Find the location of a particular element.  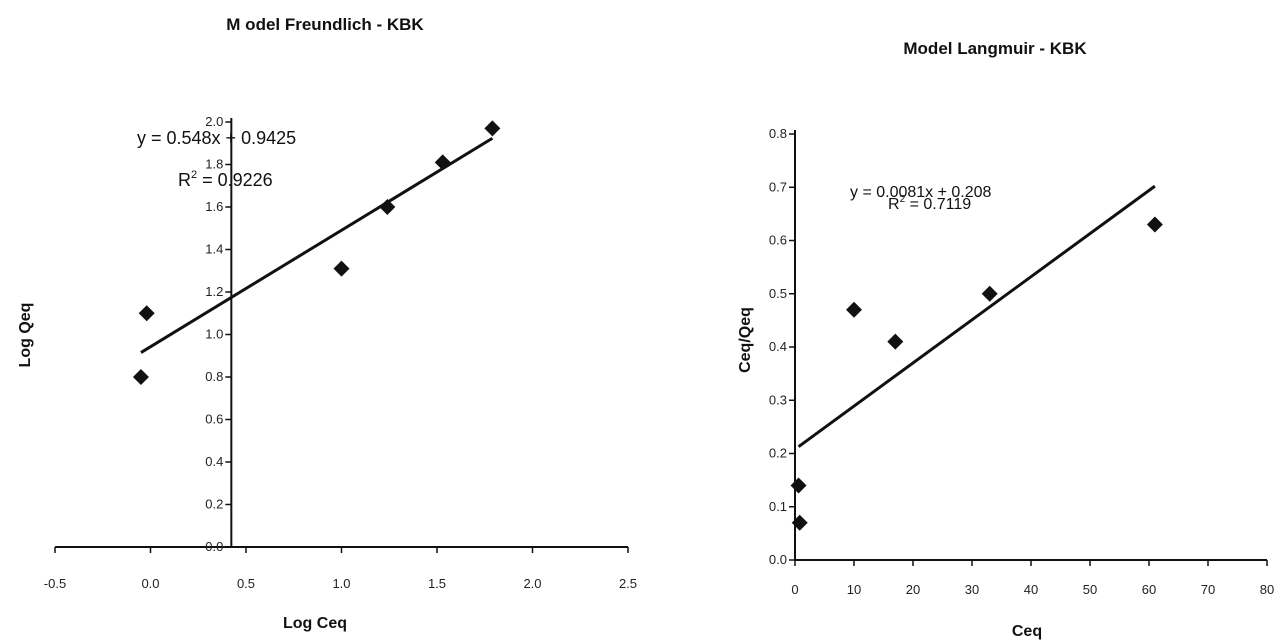

y-tick-label: 1.4 is located at coordinates (214, 249).